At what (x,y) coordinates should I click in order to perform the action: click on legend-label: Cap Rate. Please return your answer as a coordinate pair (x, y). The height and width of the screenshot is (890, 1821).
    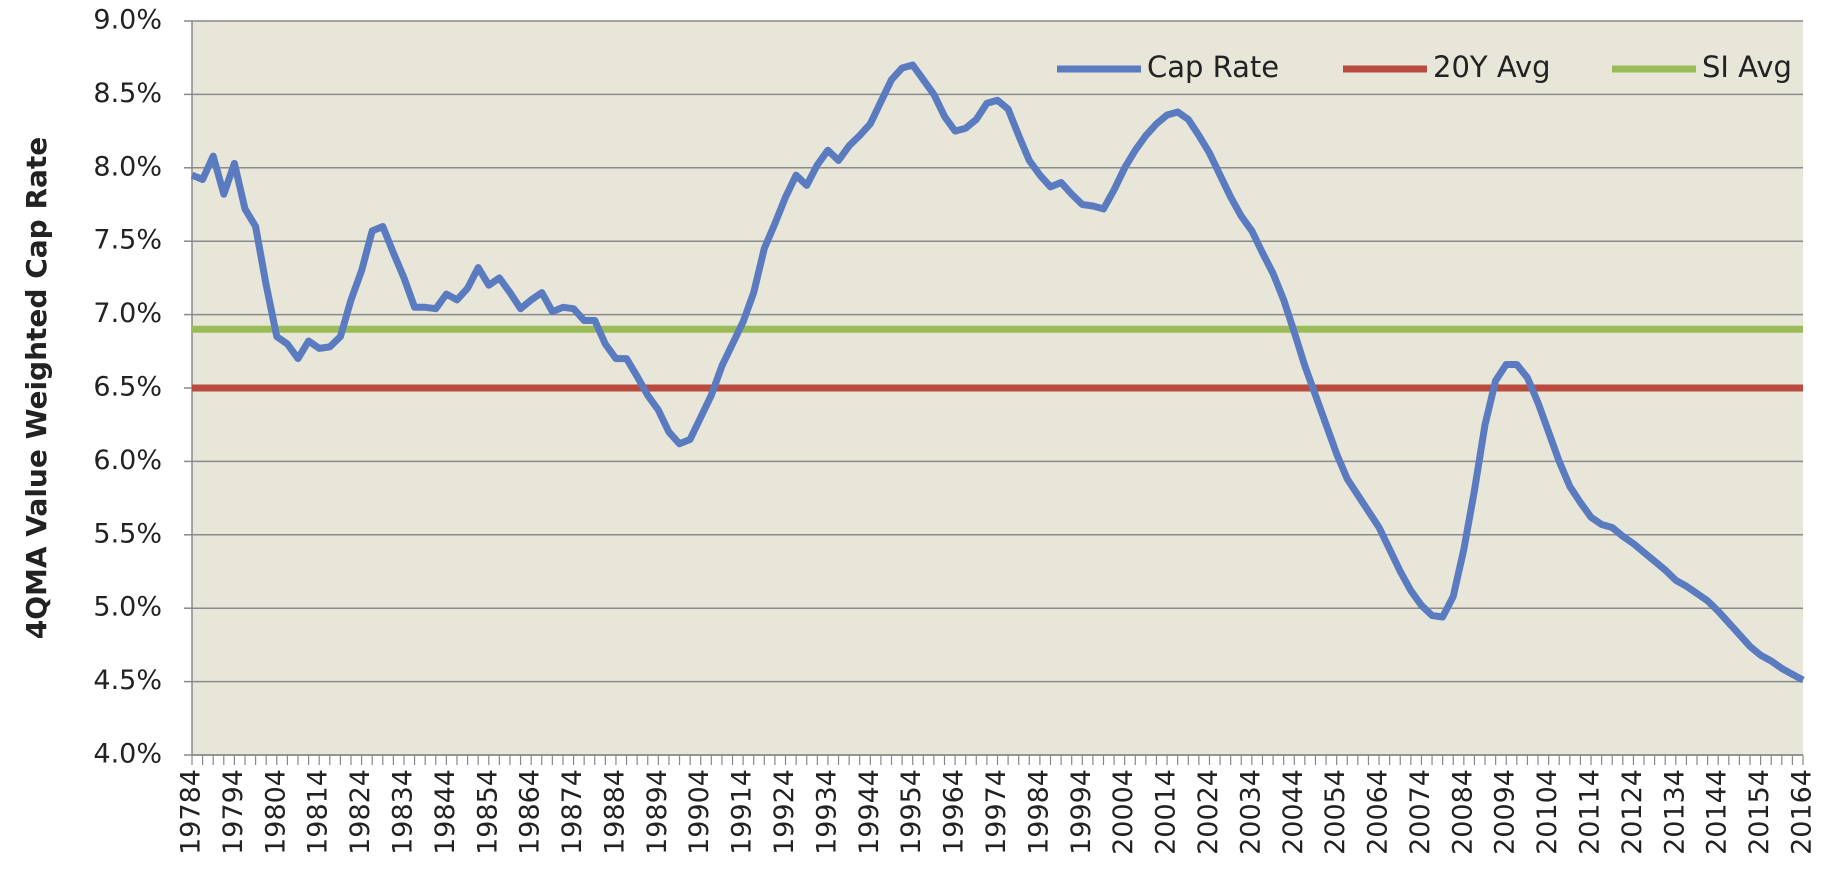
    Looking at the image, I should click on (1213, 67).